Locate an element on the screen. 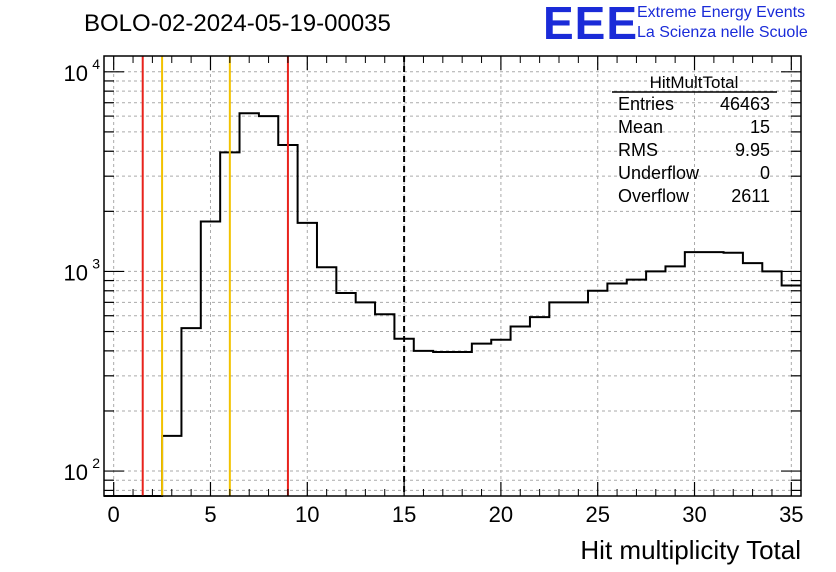 The width and height of the screenshot is (836, 572). stats-label: Underflow is located at coordinates (659, 173).